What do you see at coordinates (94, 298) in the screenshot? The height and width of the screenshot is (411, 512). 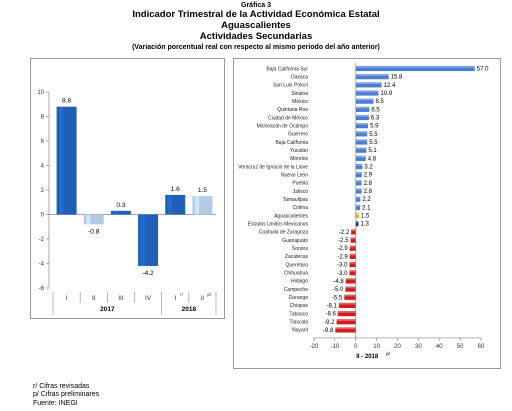 I see `quarter-category-label: II` at bounding box center [94, 298].